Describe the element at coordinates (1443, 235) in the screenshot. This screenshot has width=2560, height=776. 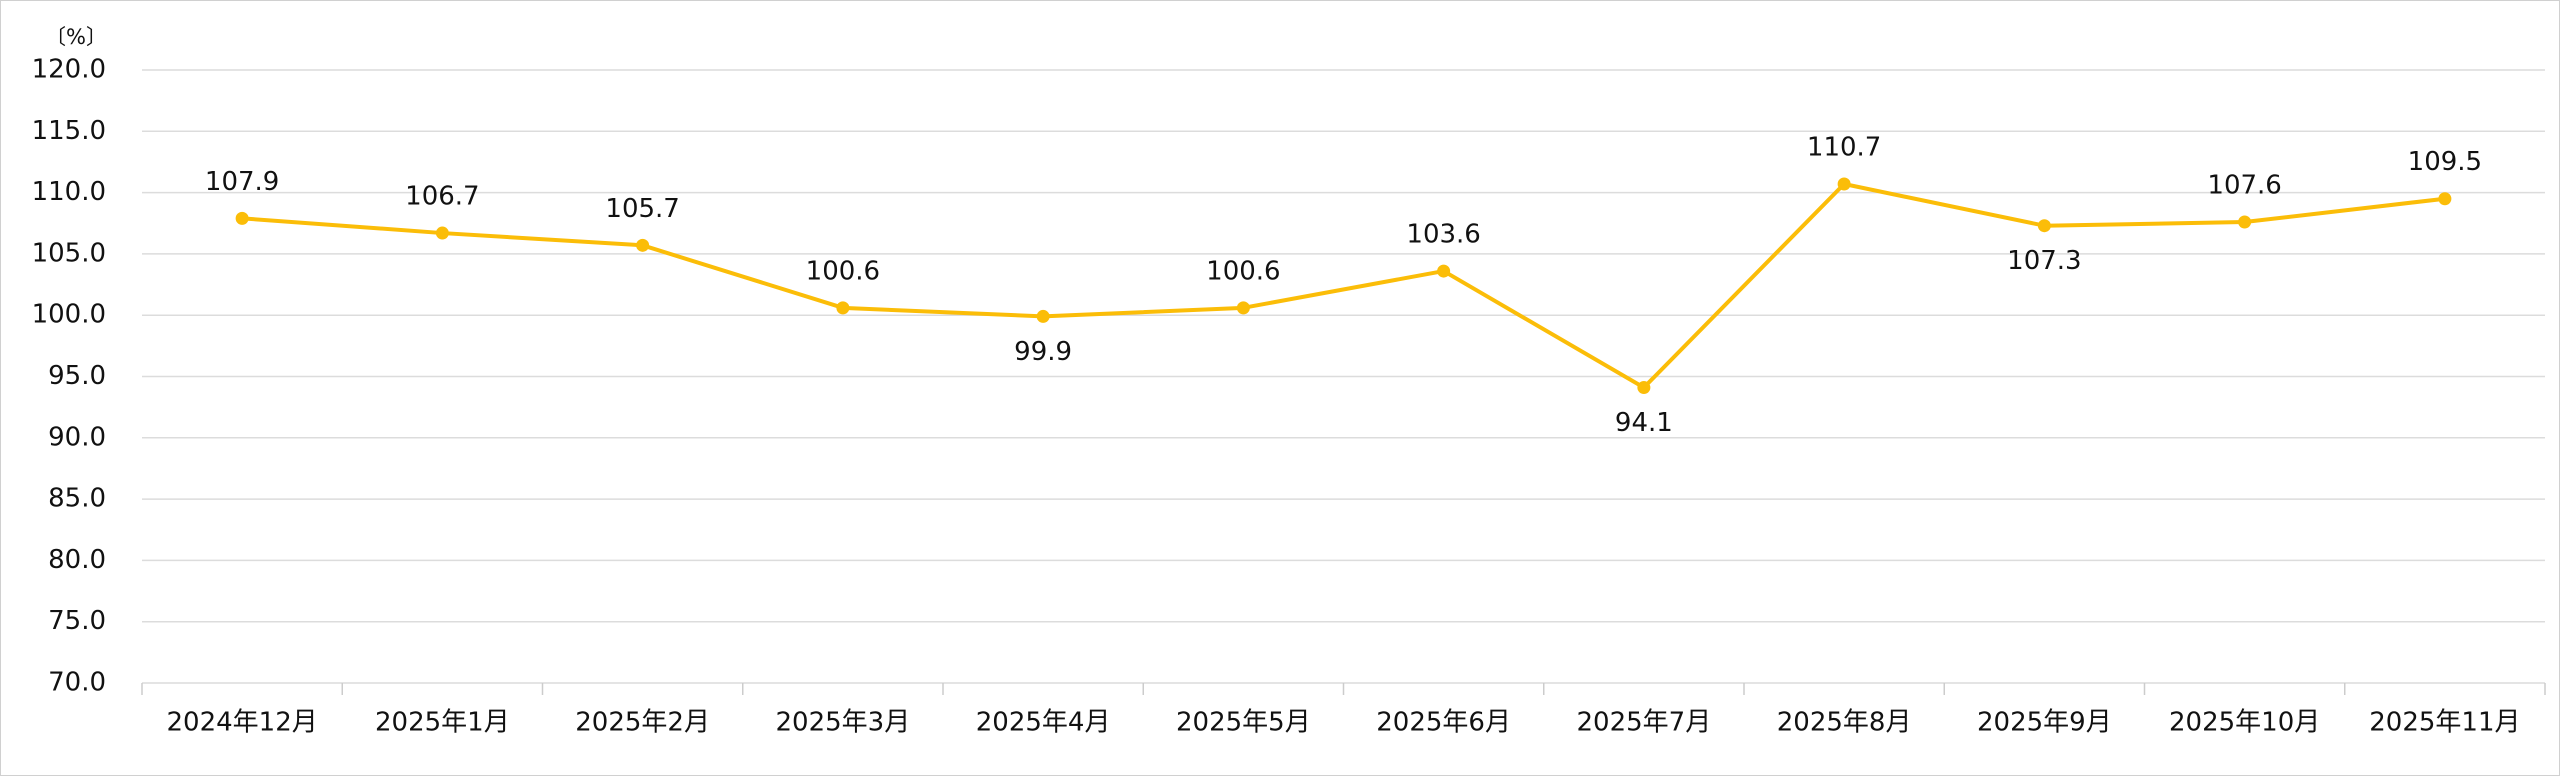
I see `data-label: 103.6` at that location.